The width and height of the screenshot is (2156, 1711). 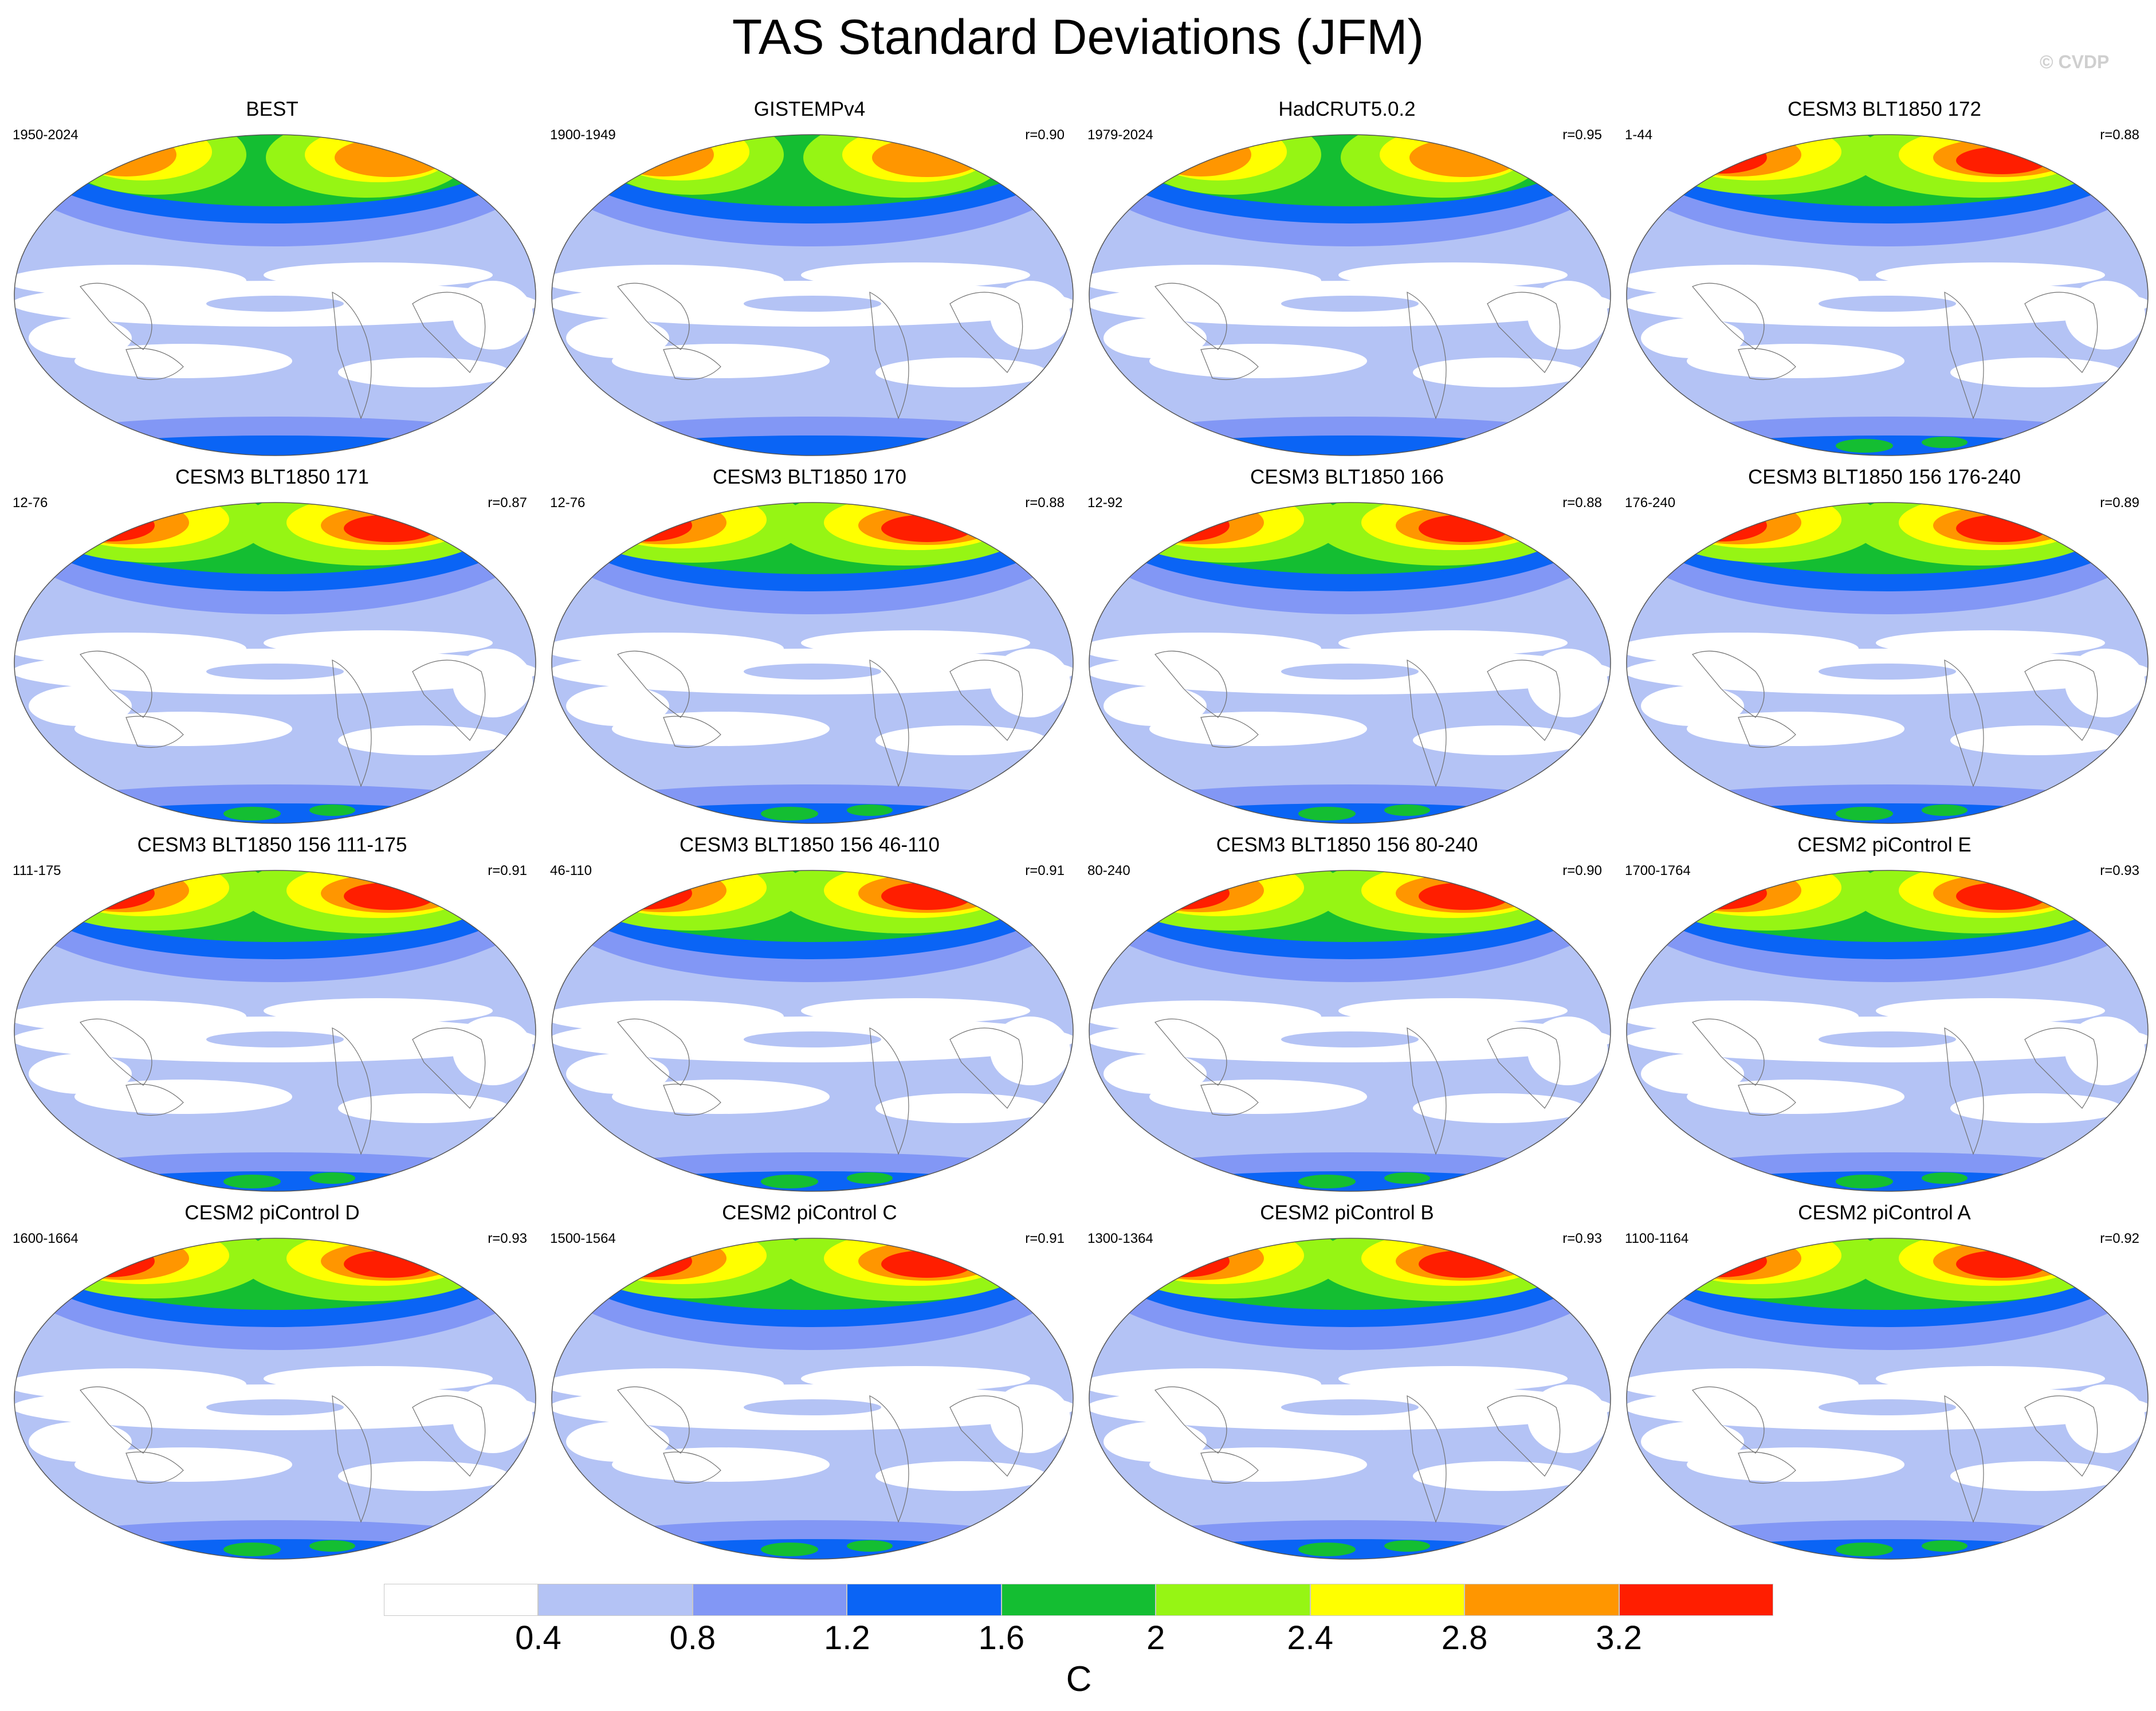 I want to click on map-panel: CESM3 BLT1850 170 12-76 r=0.88, so click(x=809, y=649).